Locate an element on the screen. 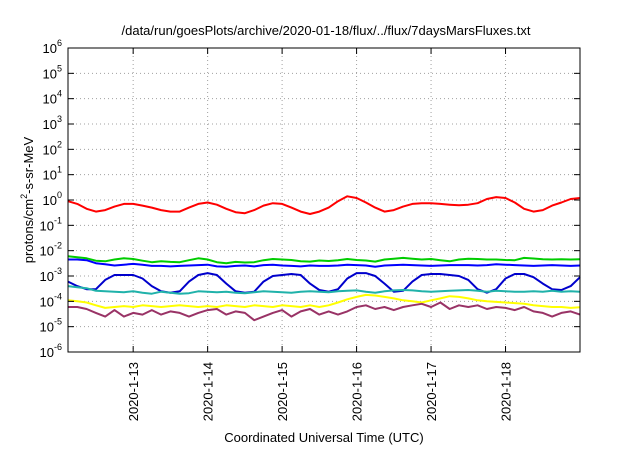 This screenshot has height=453, width=640. y-tick-label: 10¹ is located at coordinates (52, 174).